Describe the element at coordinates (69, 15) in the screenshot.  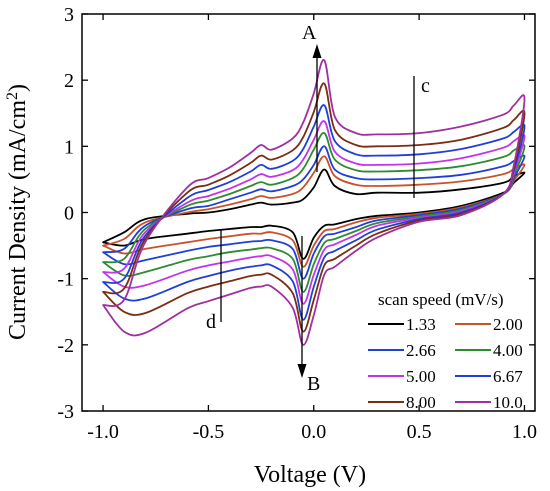
I see `y-tick-label: 3` at that location.